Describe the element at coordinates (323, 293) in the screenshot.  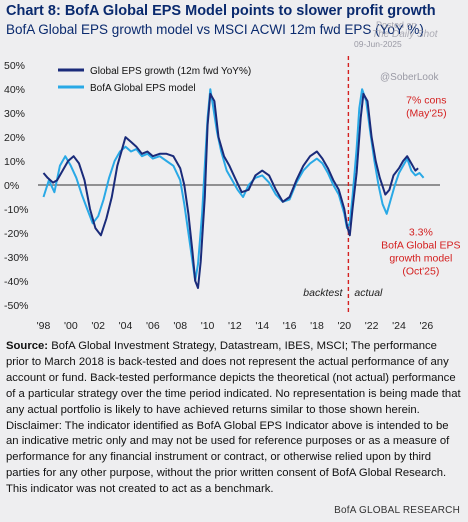
I see `period-label-backtest: backtest` at that location.